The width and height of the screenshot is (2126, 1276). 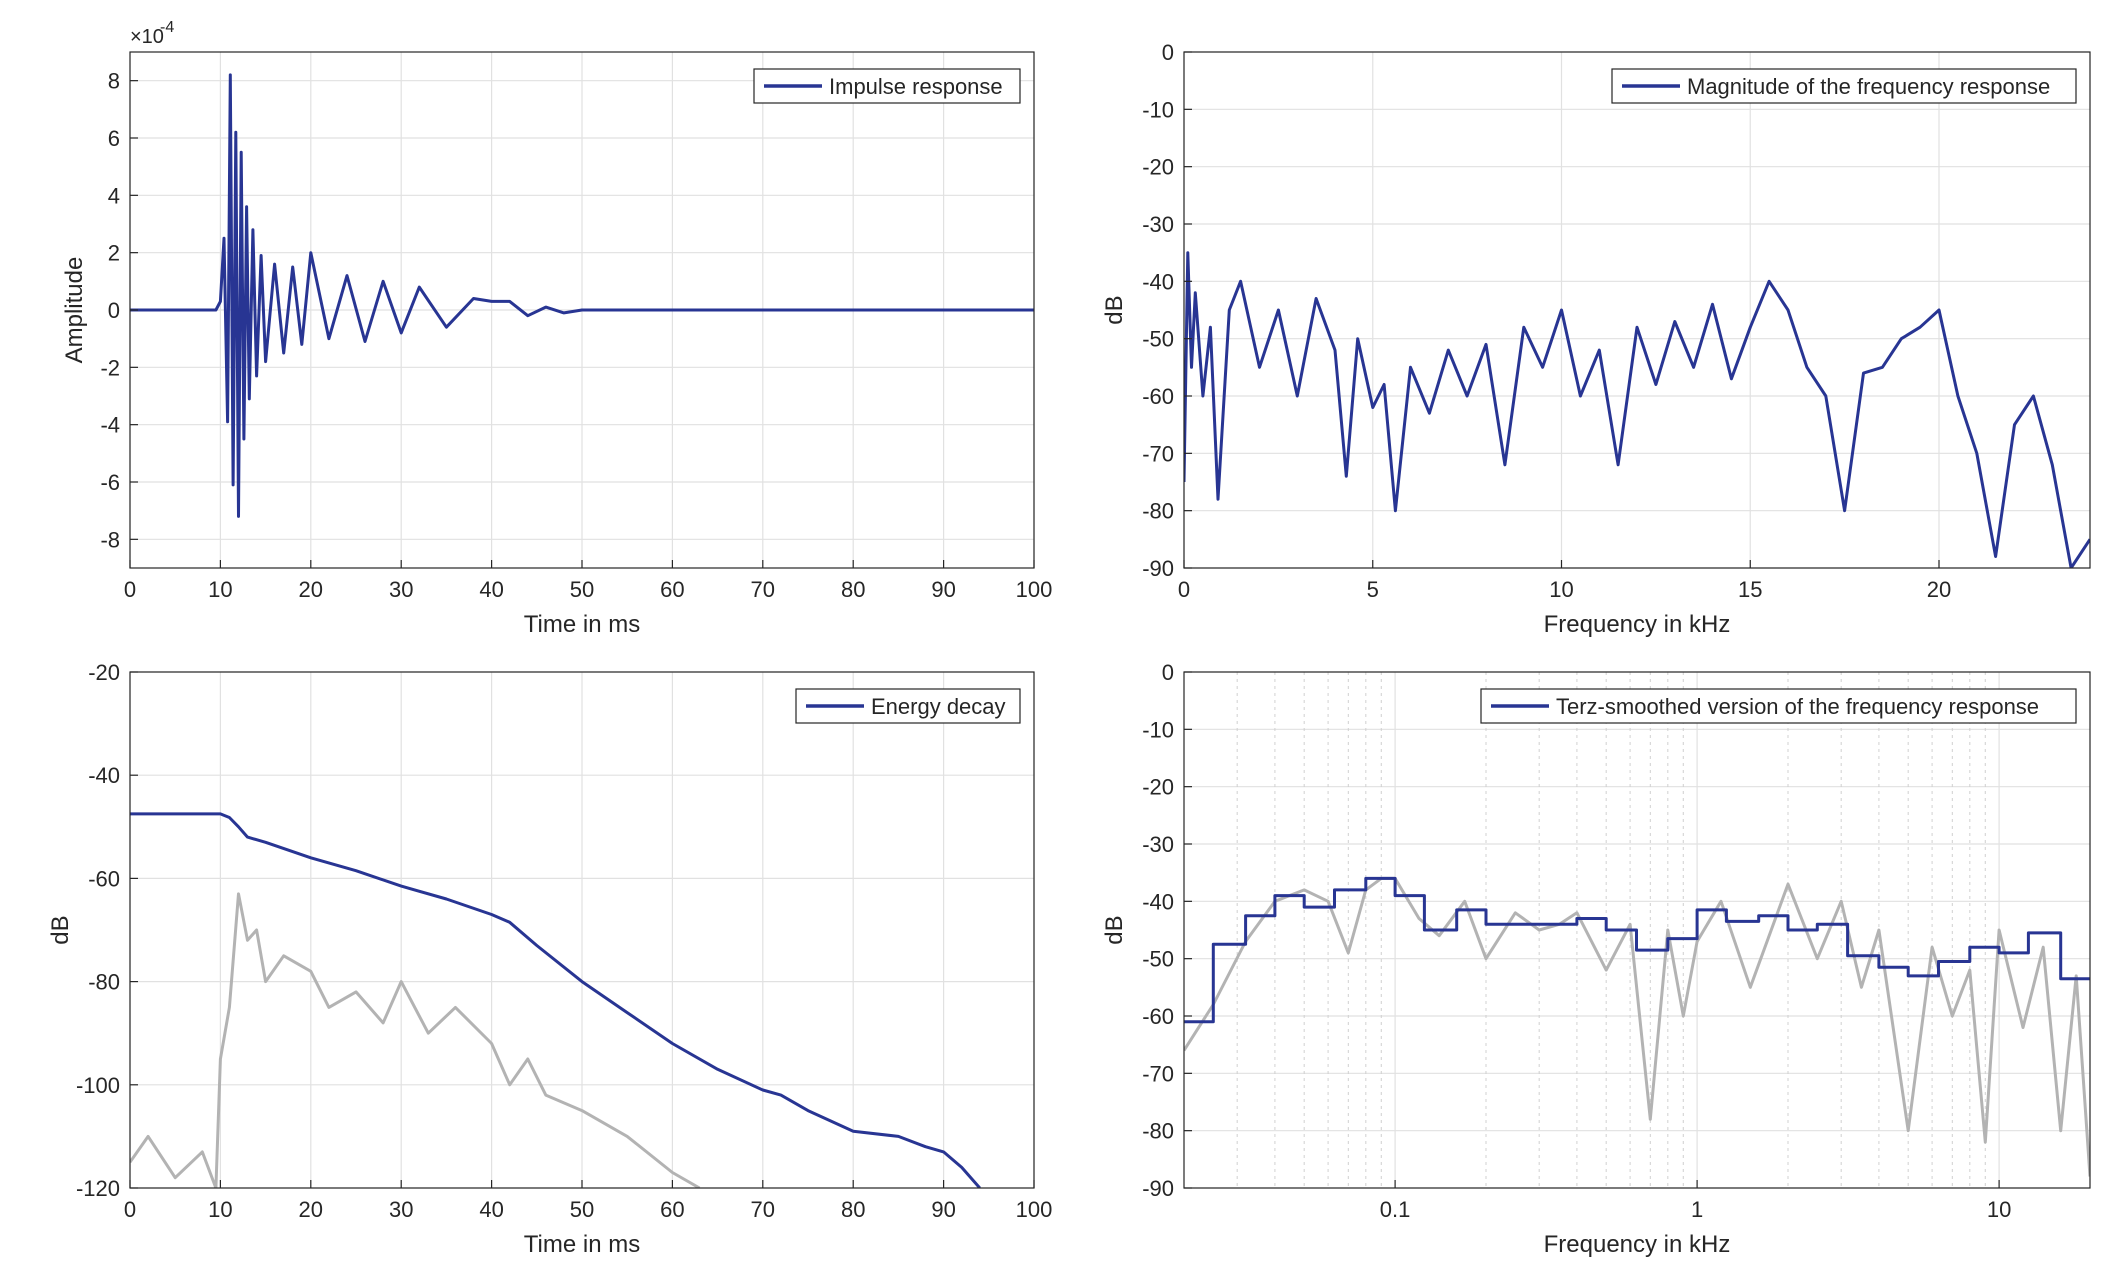 I want to click on y-axis-label: Amplitude, so click(x=74, y=310).